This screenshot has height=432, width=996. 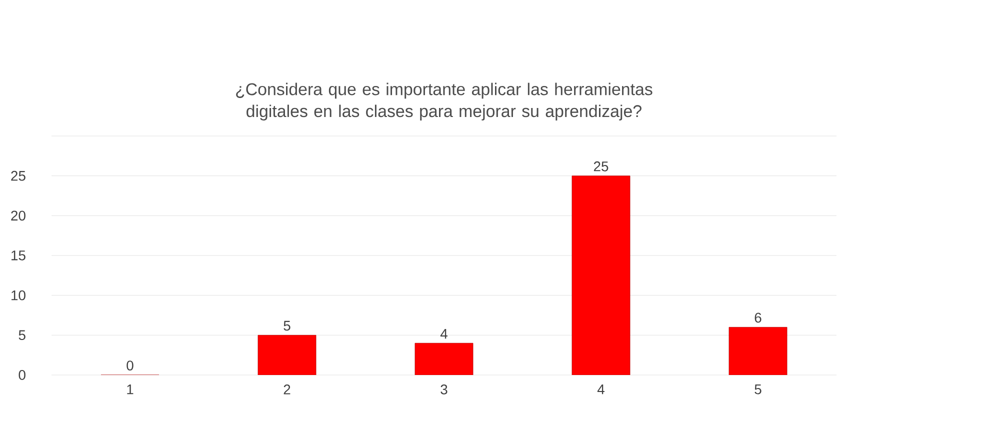 What do you see at coordinates (18, 175) in the screenshot?
I see `y-tick-label: 25` at bounding box center [18, 175].